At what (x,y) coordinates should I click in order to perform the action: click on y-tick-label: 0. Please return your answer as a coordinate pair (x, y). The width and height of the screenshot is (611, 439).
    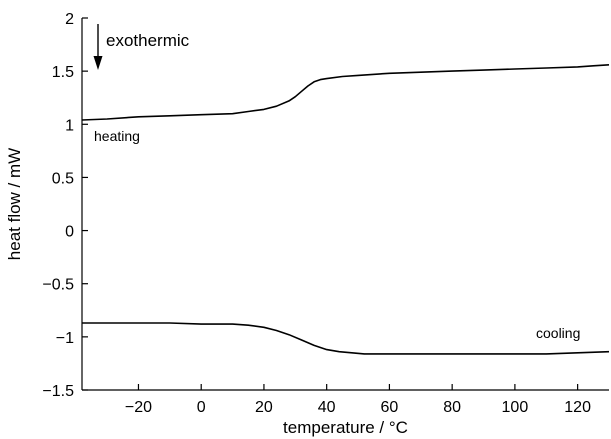
    Looking at the image, I should click on (69, 232).